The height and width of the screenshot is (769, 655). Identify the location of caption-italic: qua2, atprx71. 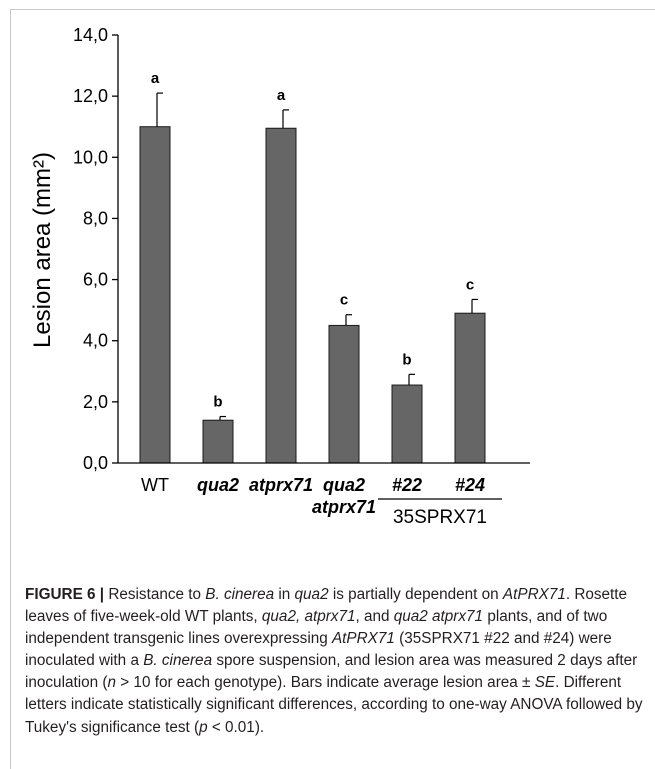
(308, 617).